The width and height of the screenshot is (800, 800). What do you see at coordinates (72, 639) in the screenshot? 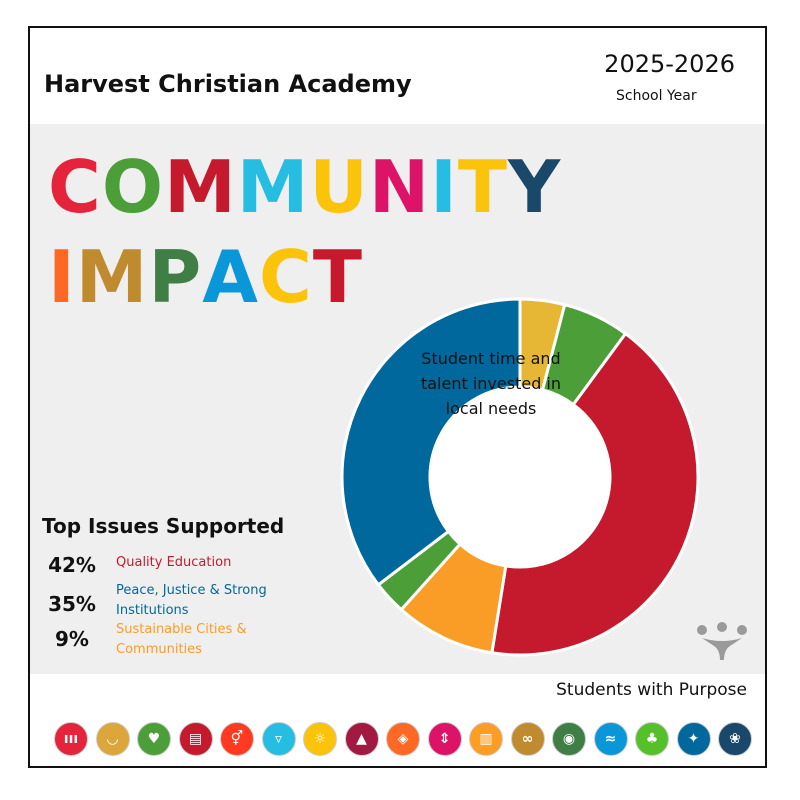
I see `issue-percent-3: 9%` at bounding box center [72, 639].